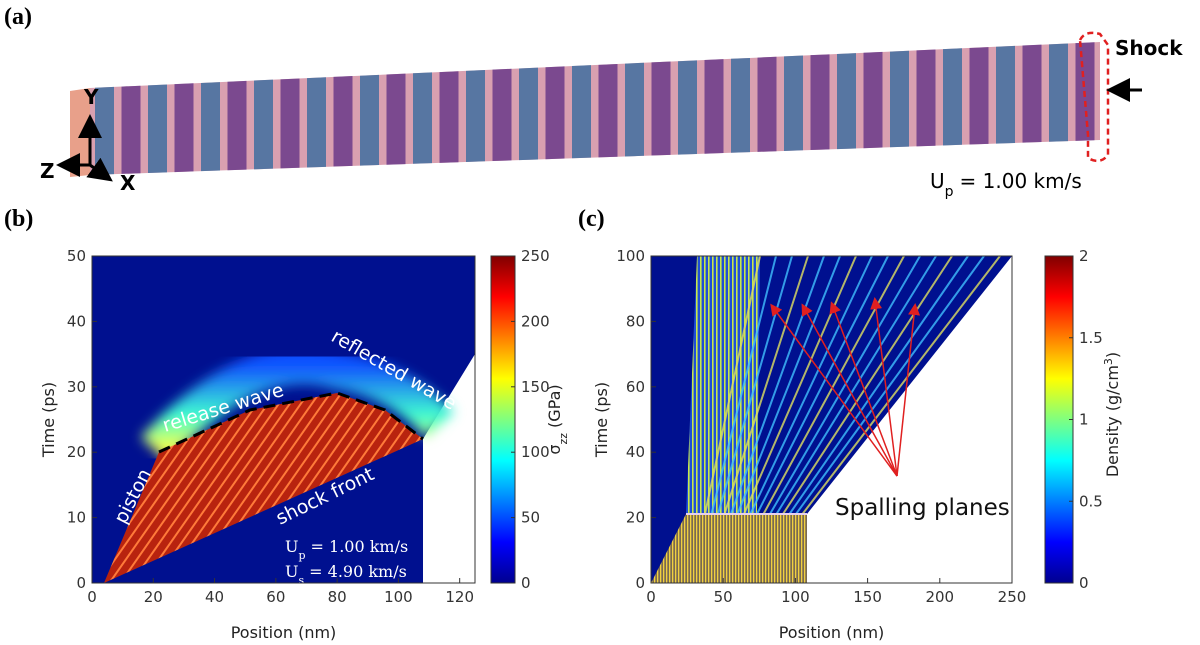  I want to click on empty-region, so click(909, 419).